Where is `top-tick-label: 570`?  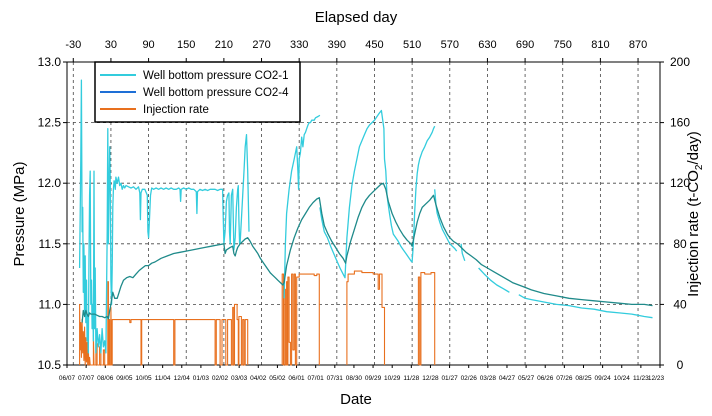
top-tick-label: 570 is located at coordinates (450, 45).